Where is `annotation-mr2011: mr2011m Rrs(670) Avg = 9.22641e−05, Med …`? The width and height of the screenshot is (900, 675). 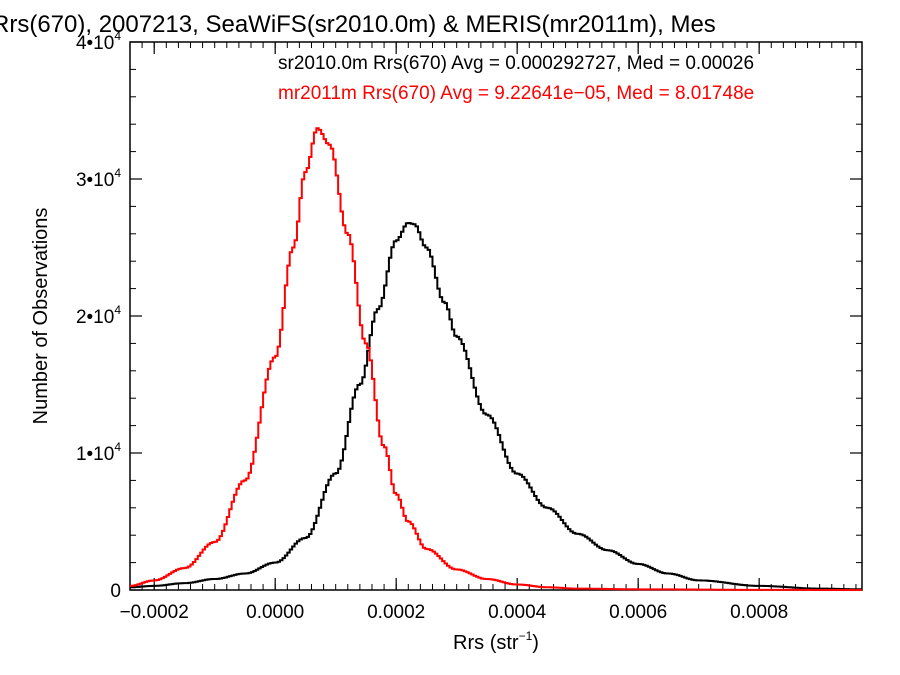
annotation-mr2011: mr2011m Rrs(670) Avg = 9.22641e−05, Med … is located at coordinates (516, 93).